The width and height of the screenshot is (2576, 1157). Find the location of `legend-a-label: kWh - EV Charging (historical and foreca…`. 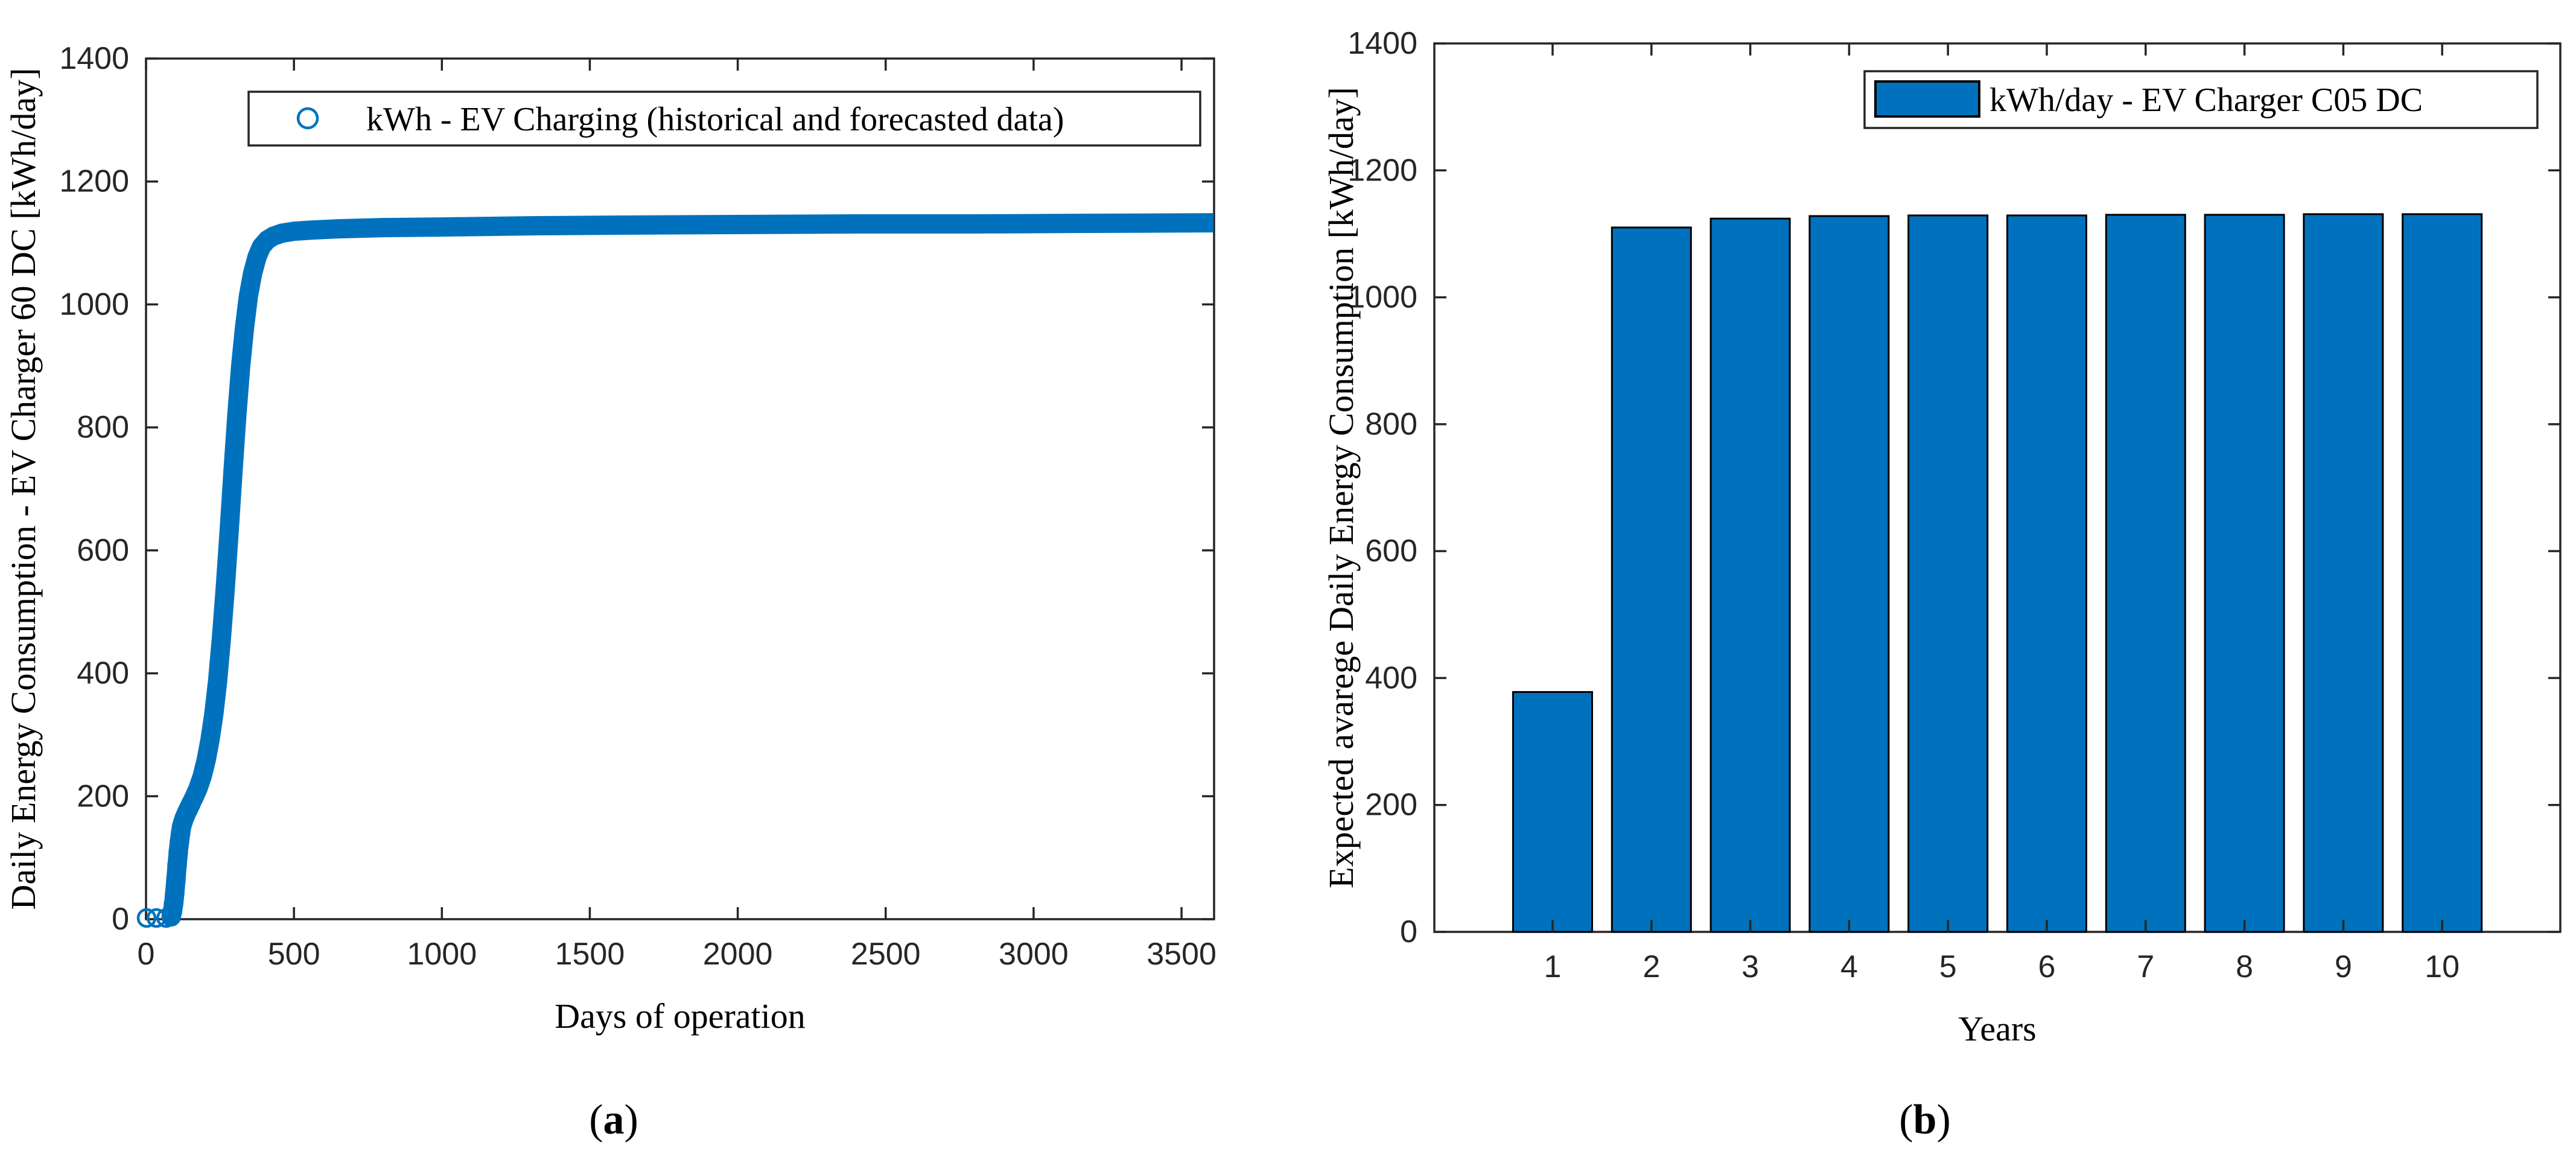

legend-a-label: kWh - EV Charging (historical and foreca… is located at coordinates (715, 119).